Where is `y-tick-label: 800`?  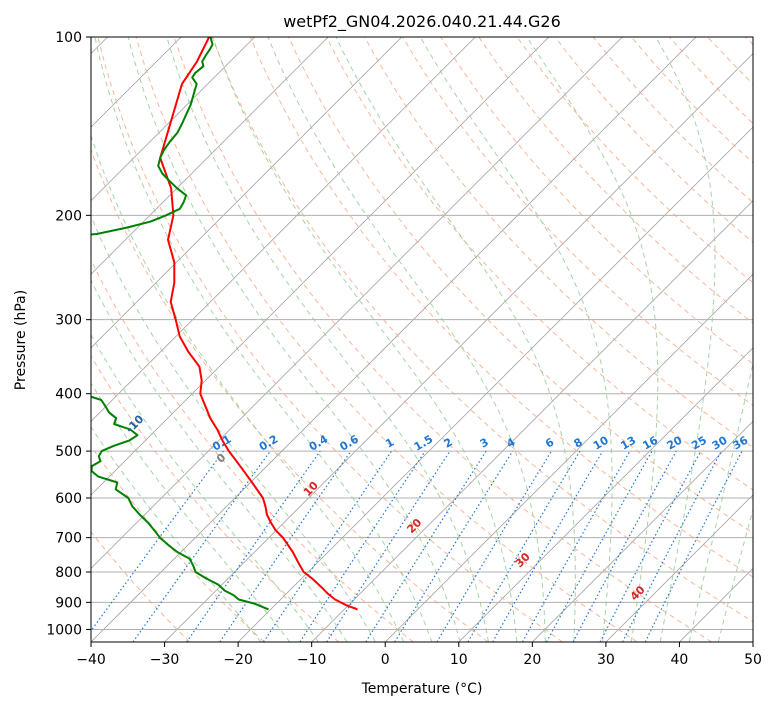 y-tick-label: 800 is located at coordinates (68, 573).